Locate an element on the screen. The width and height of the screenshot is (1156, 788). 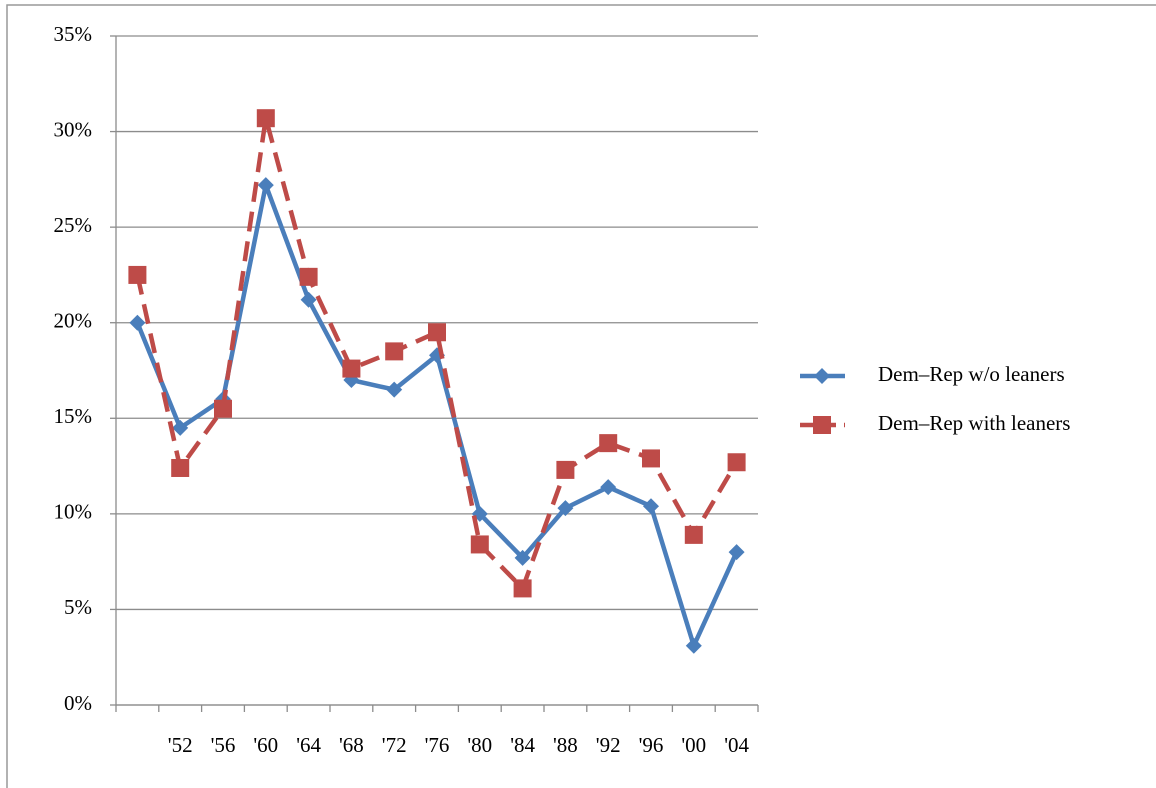
legend-label: Dem–Rep with leaners is located at coordinates (974, 423).